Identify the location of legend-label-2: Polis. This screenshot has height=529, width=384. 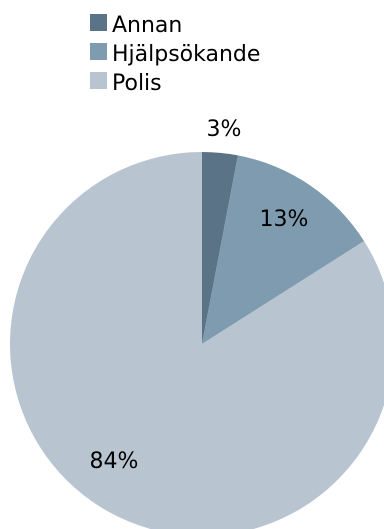
(137, 83).